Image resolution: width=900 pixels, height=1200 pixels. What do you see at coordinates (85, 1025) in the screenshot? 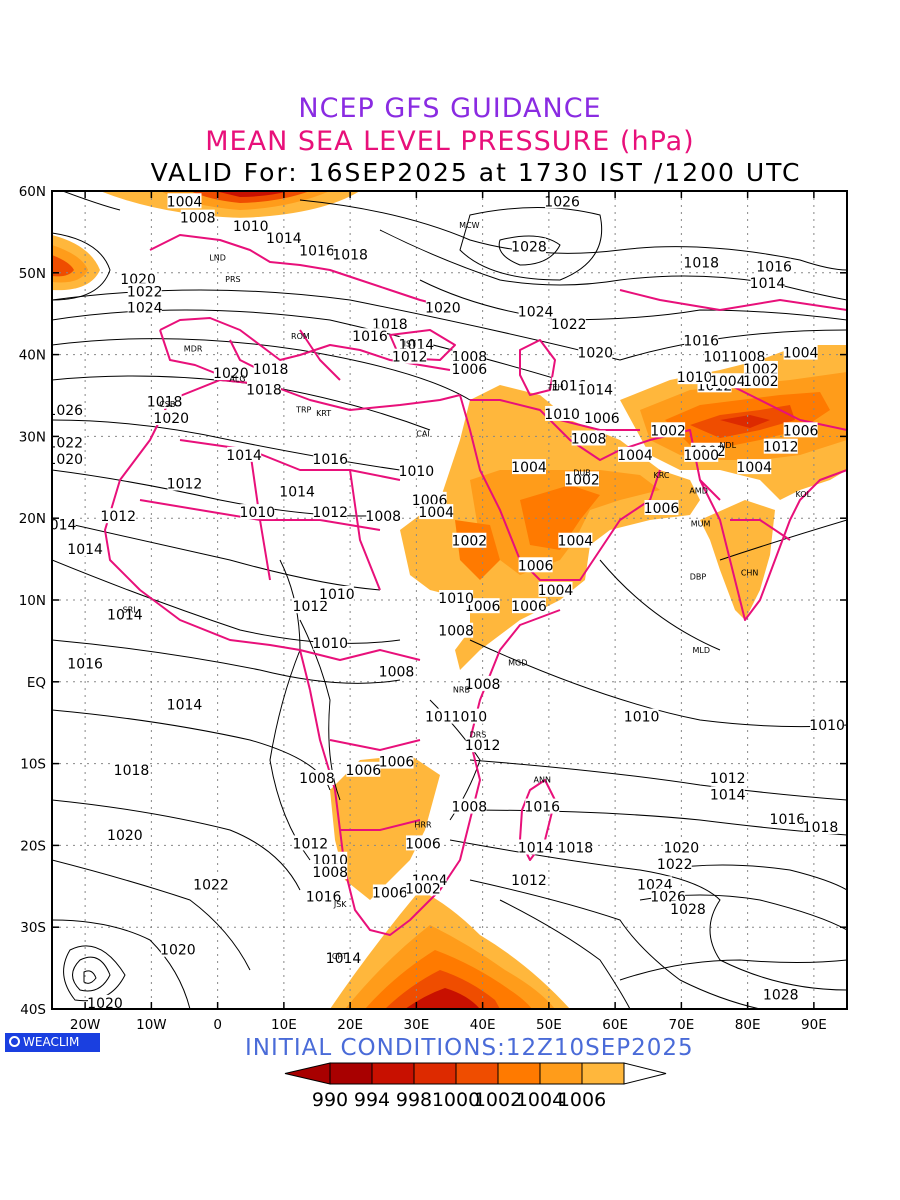
I see `lon-label: 20W` at bounding box center [85, 1025].